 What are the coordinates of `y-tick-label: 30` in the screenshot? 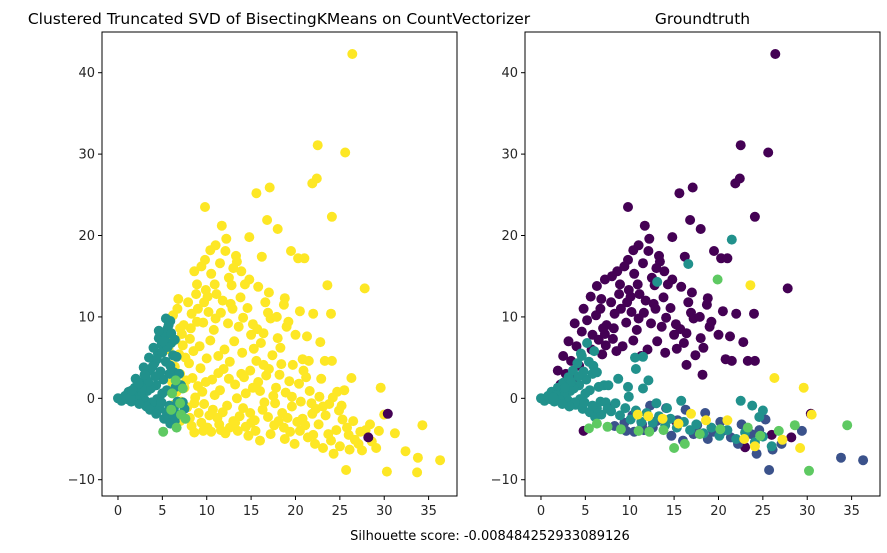 It's located at (86, 155).